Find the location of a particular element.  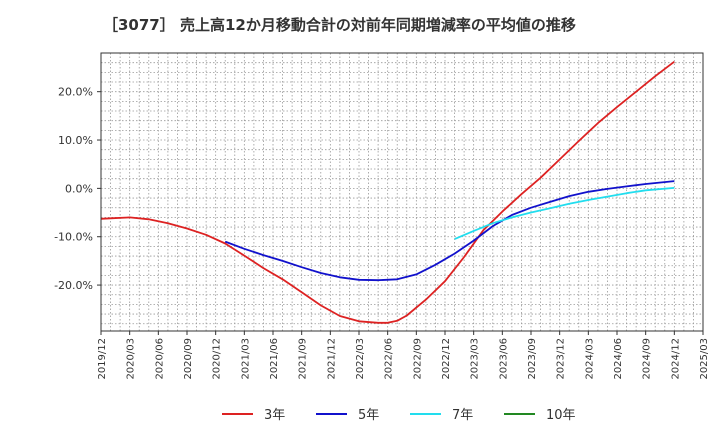

x-tick-label: 2020/06 is located at coordinates (159, 359).